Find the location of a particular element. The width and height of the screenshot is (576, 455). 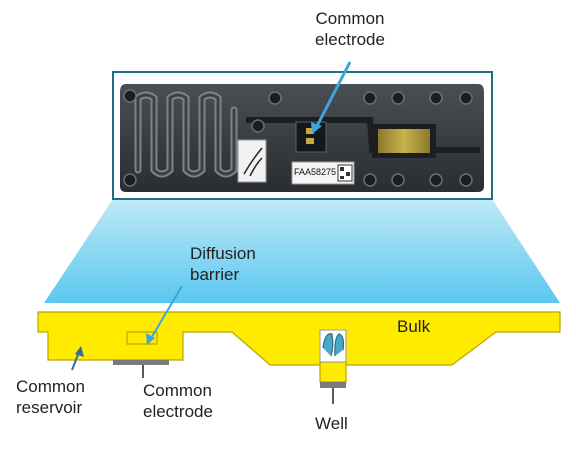

bulk-label: Bulk is located at coordinates (414, 326).